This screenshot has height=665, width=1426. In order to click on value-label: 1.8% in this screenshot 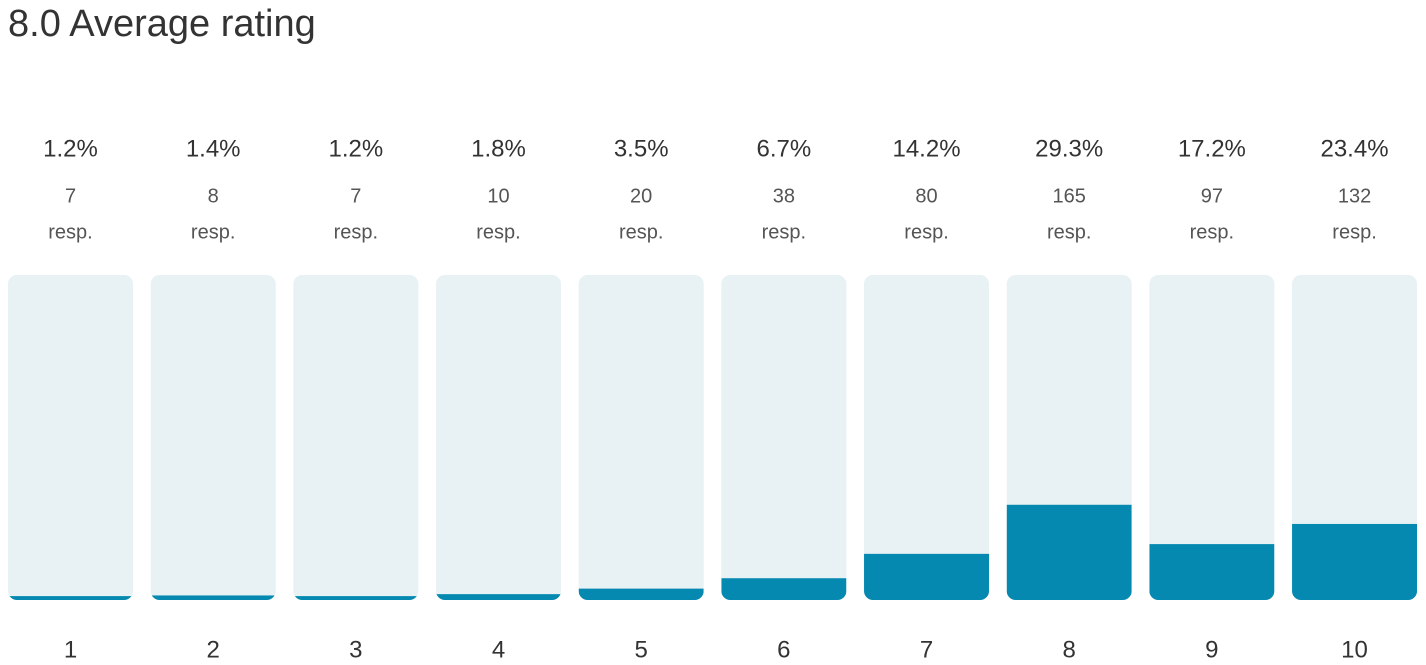, I will do `click(498, 148)`.